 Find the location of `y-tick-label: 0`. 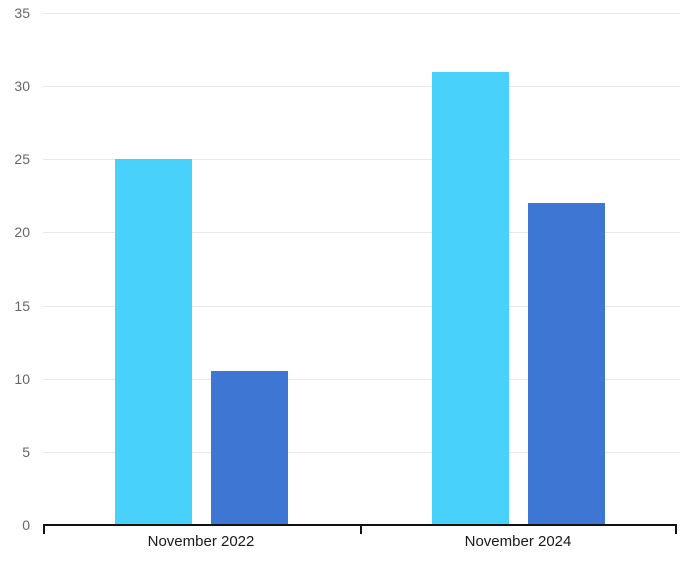

y-tick-label: 0 is located at coordinates (26, 525).